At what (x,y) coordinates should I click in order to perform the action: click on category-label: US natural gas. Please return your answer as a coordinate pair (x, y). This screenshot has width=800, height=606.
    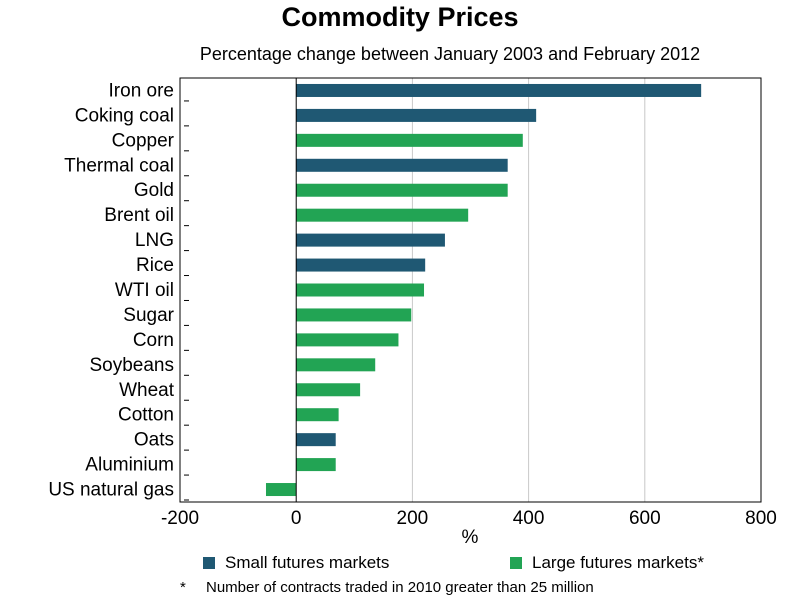
    Looking at the image, I should click on (111, 490).